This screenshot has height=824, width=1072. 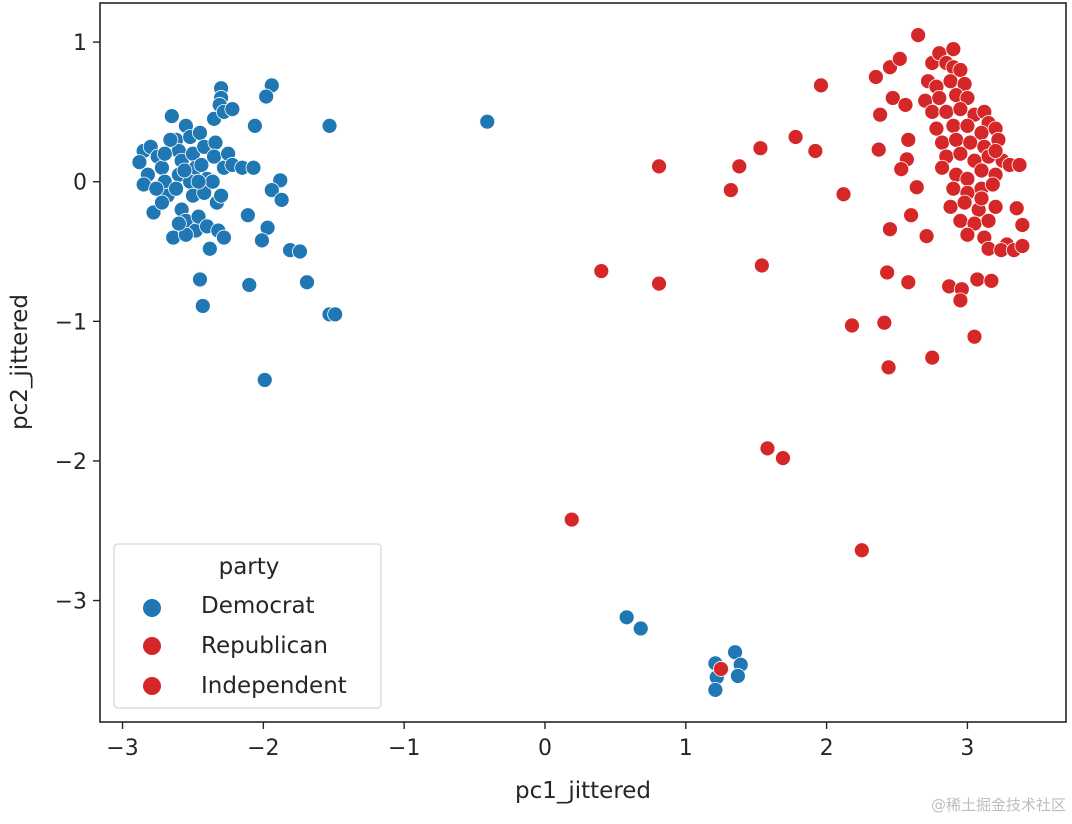 I want to click on legend-marker-democrat, so click(x=152, y=608).